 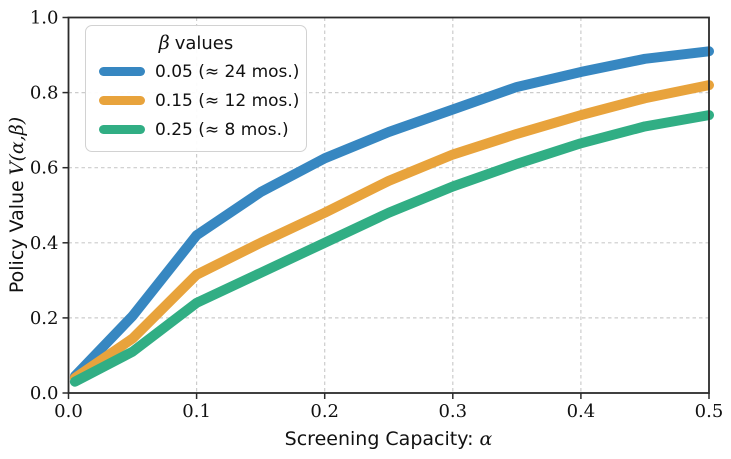 What do you see at coordinates (709, 411) in the screenshot?
I see `x-tick-label: 0.5` at bounding box center [709, 411].